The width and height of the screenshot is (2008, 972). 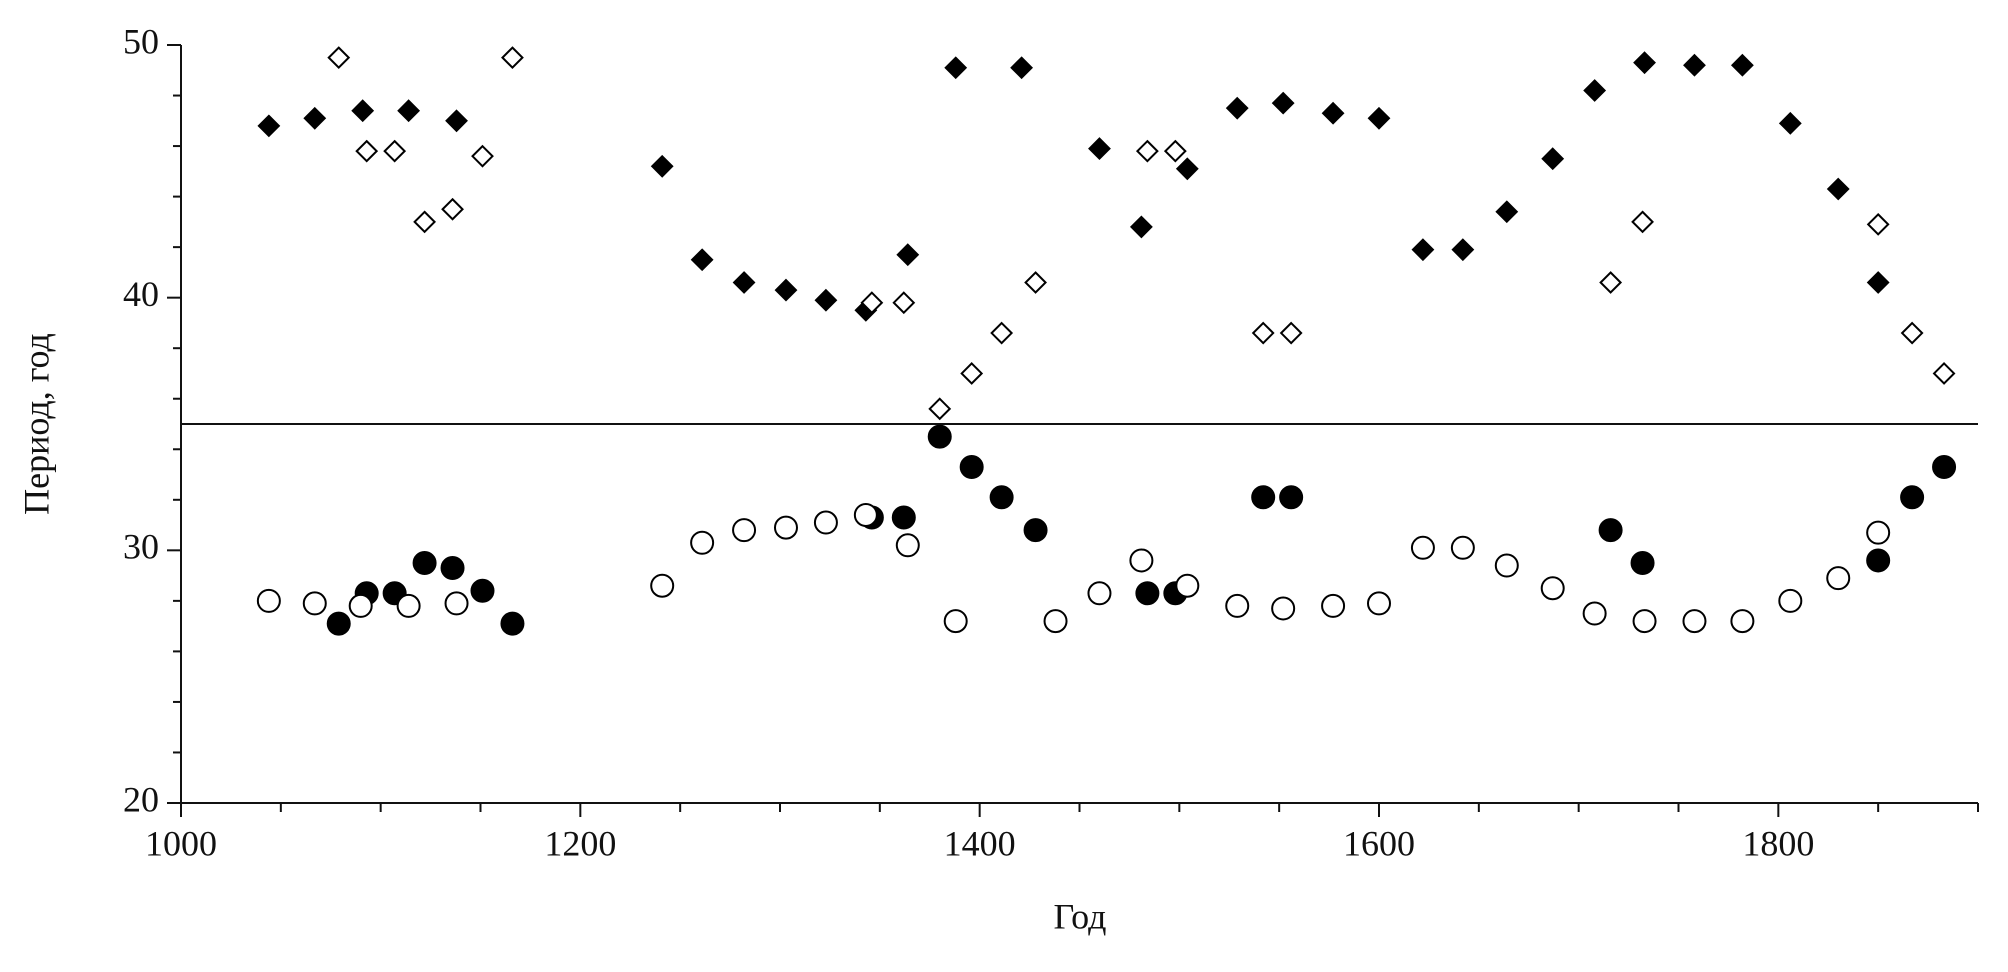 I want to click on x-tick-label: 1800, so click(x=1778, y=843).